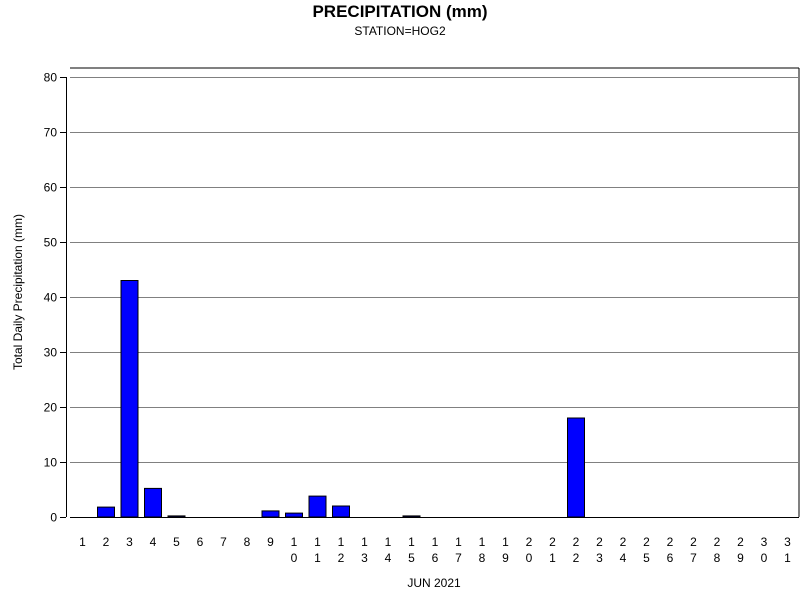 This screenshot has width=800, height=600. Describe the element at coordinates (51, 298) in the screenshot. I see `y-tick-label: 40` at that location.